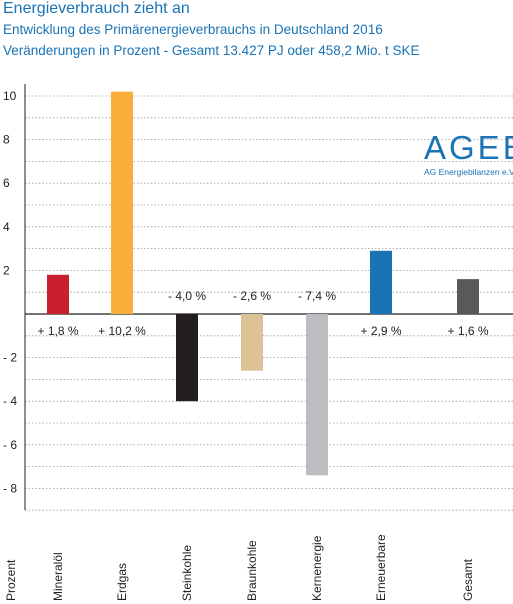 The width and height of the screenshot is (513, 604). Describe the element at coordinates (122, 331) in the screenshot. I see `data-label: + 10,2 %` at that location.